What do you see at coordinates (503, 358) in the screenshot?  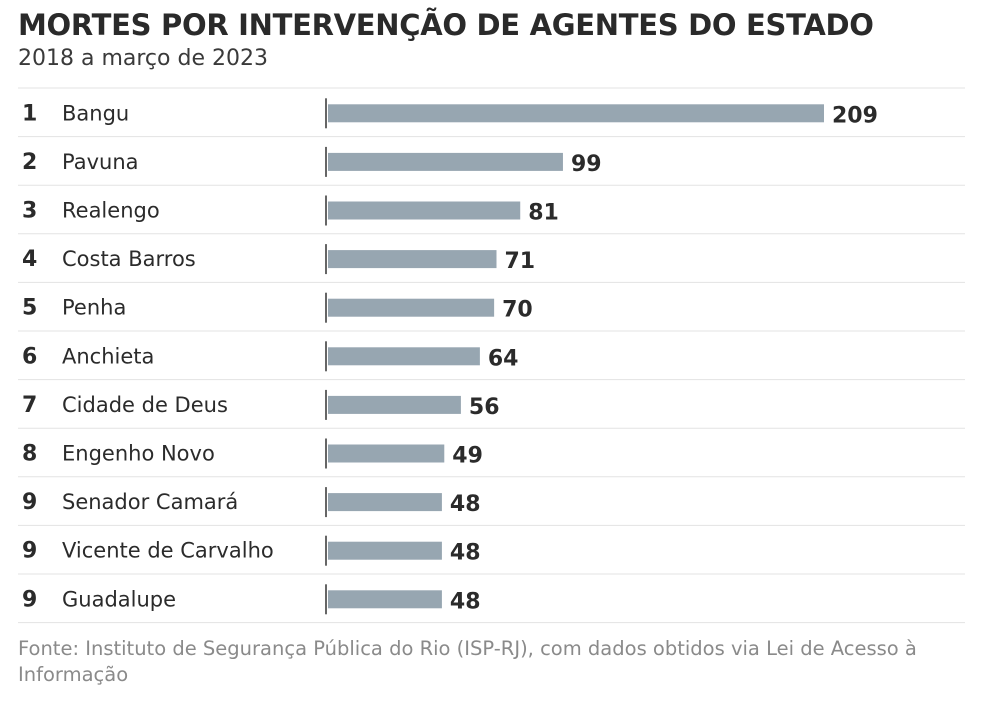 I see `data-label: 64` at bounding box center [503, 358].